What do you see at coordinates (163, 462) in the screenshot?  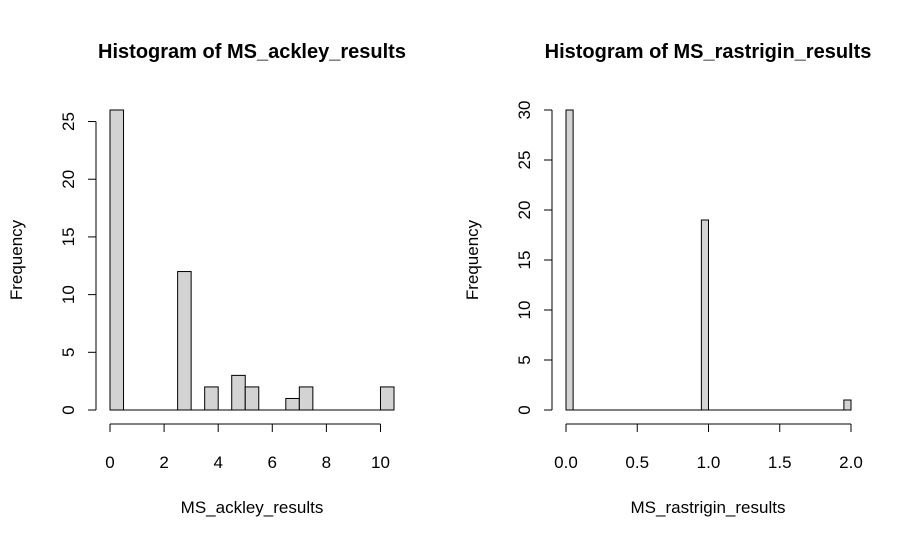 I see `x-tick-label: 2` at bounding box center [163, 462].